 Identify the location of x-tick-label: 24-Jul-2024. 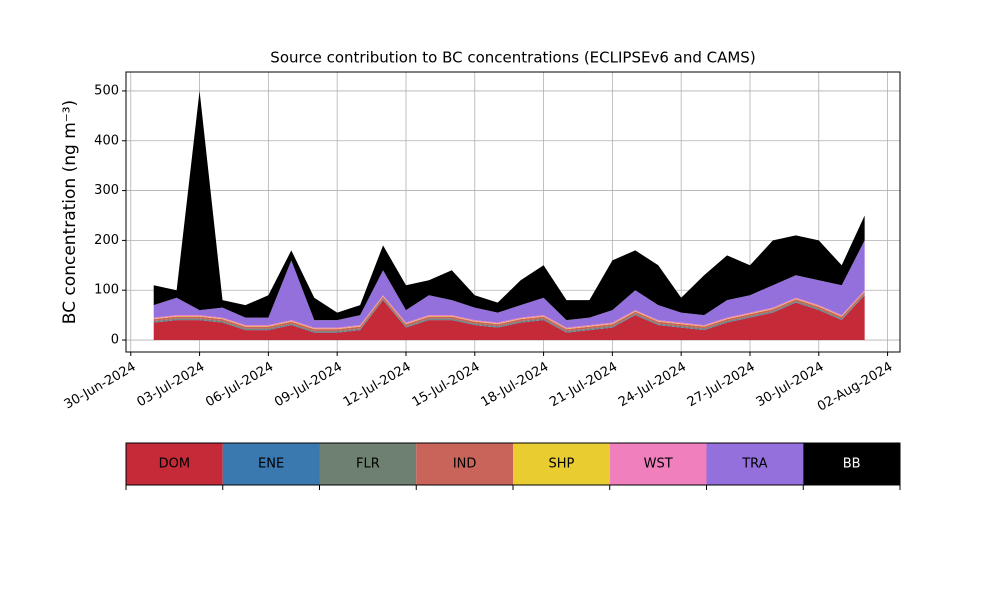
(652, 385).